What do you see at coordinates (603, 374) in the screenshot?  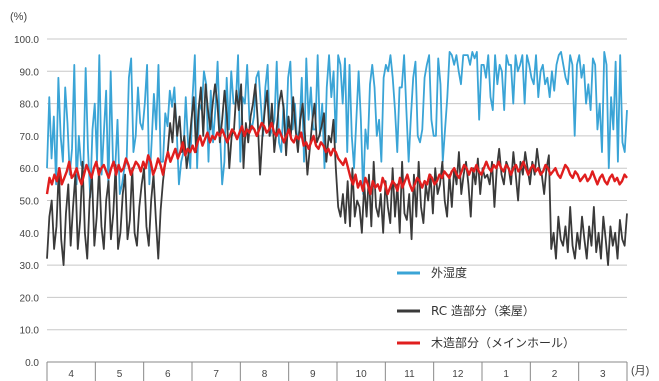 I see `month-label-3: 3` at bounding box center [603, 374].